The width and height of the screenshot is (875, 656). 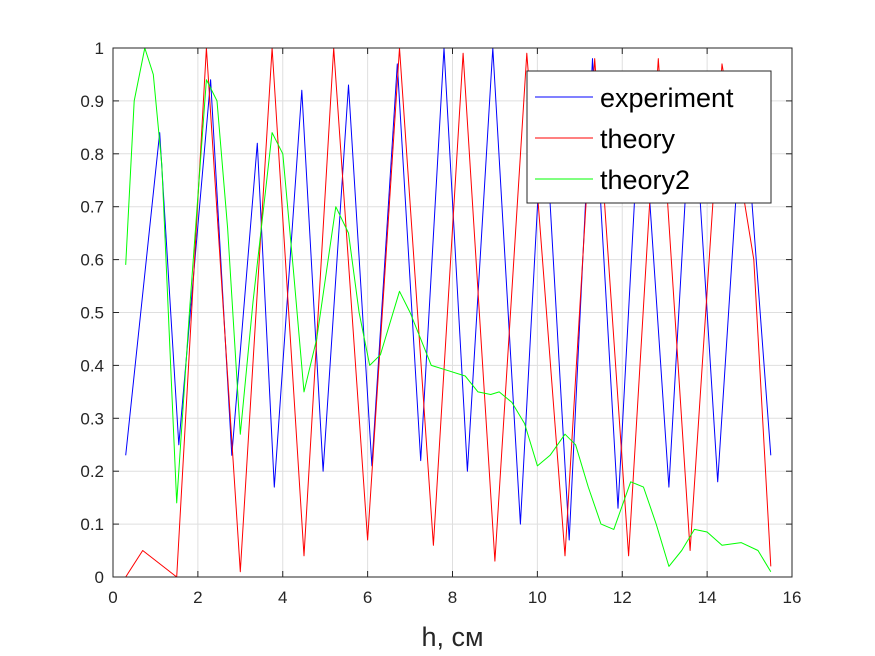 I want to click on legend-label-theory2: theory2, so click(x=645, y=180).